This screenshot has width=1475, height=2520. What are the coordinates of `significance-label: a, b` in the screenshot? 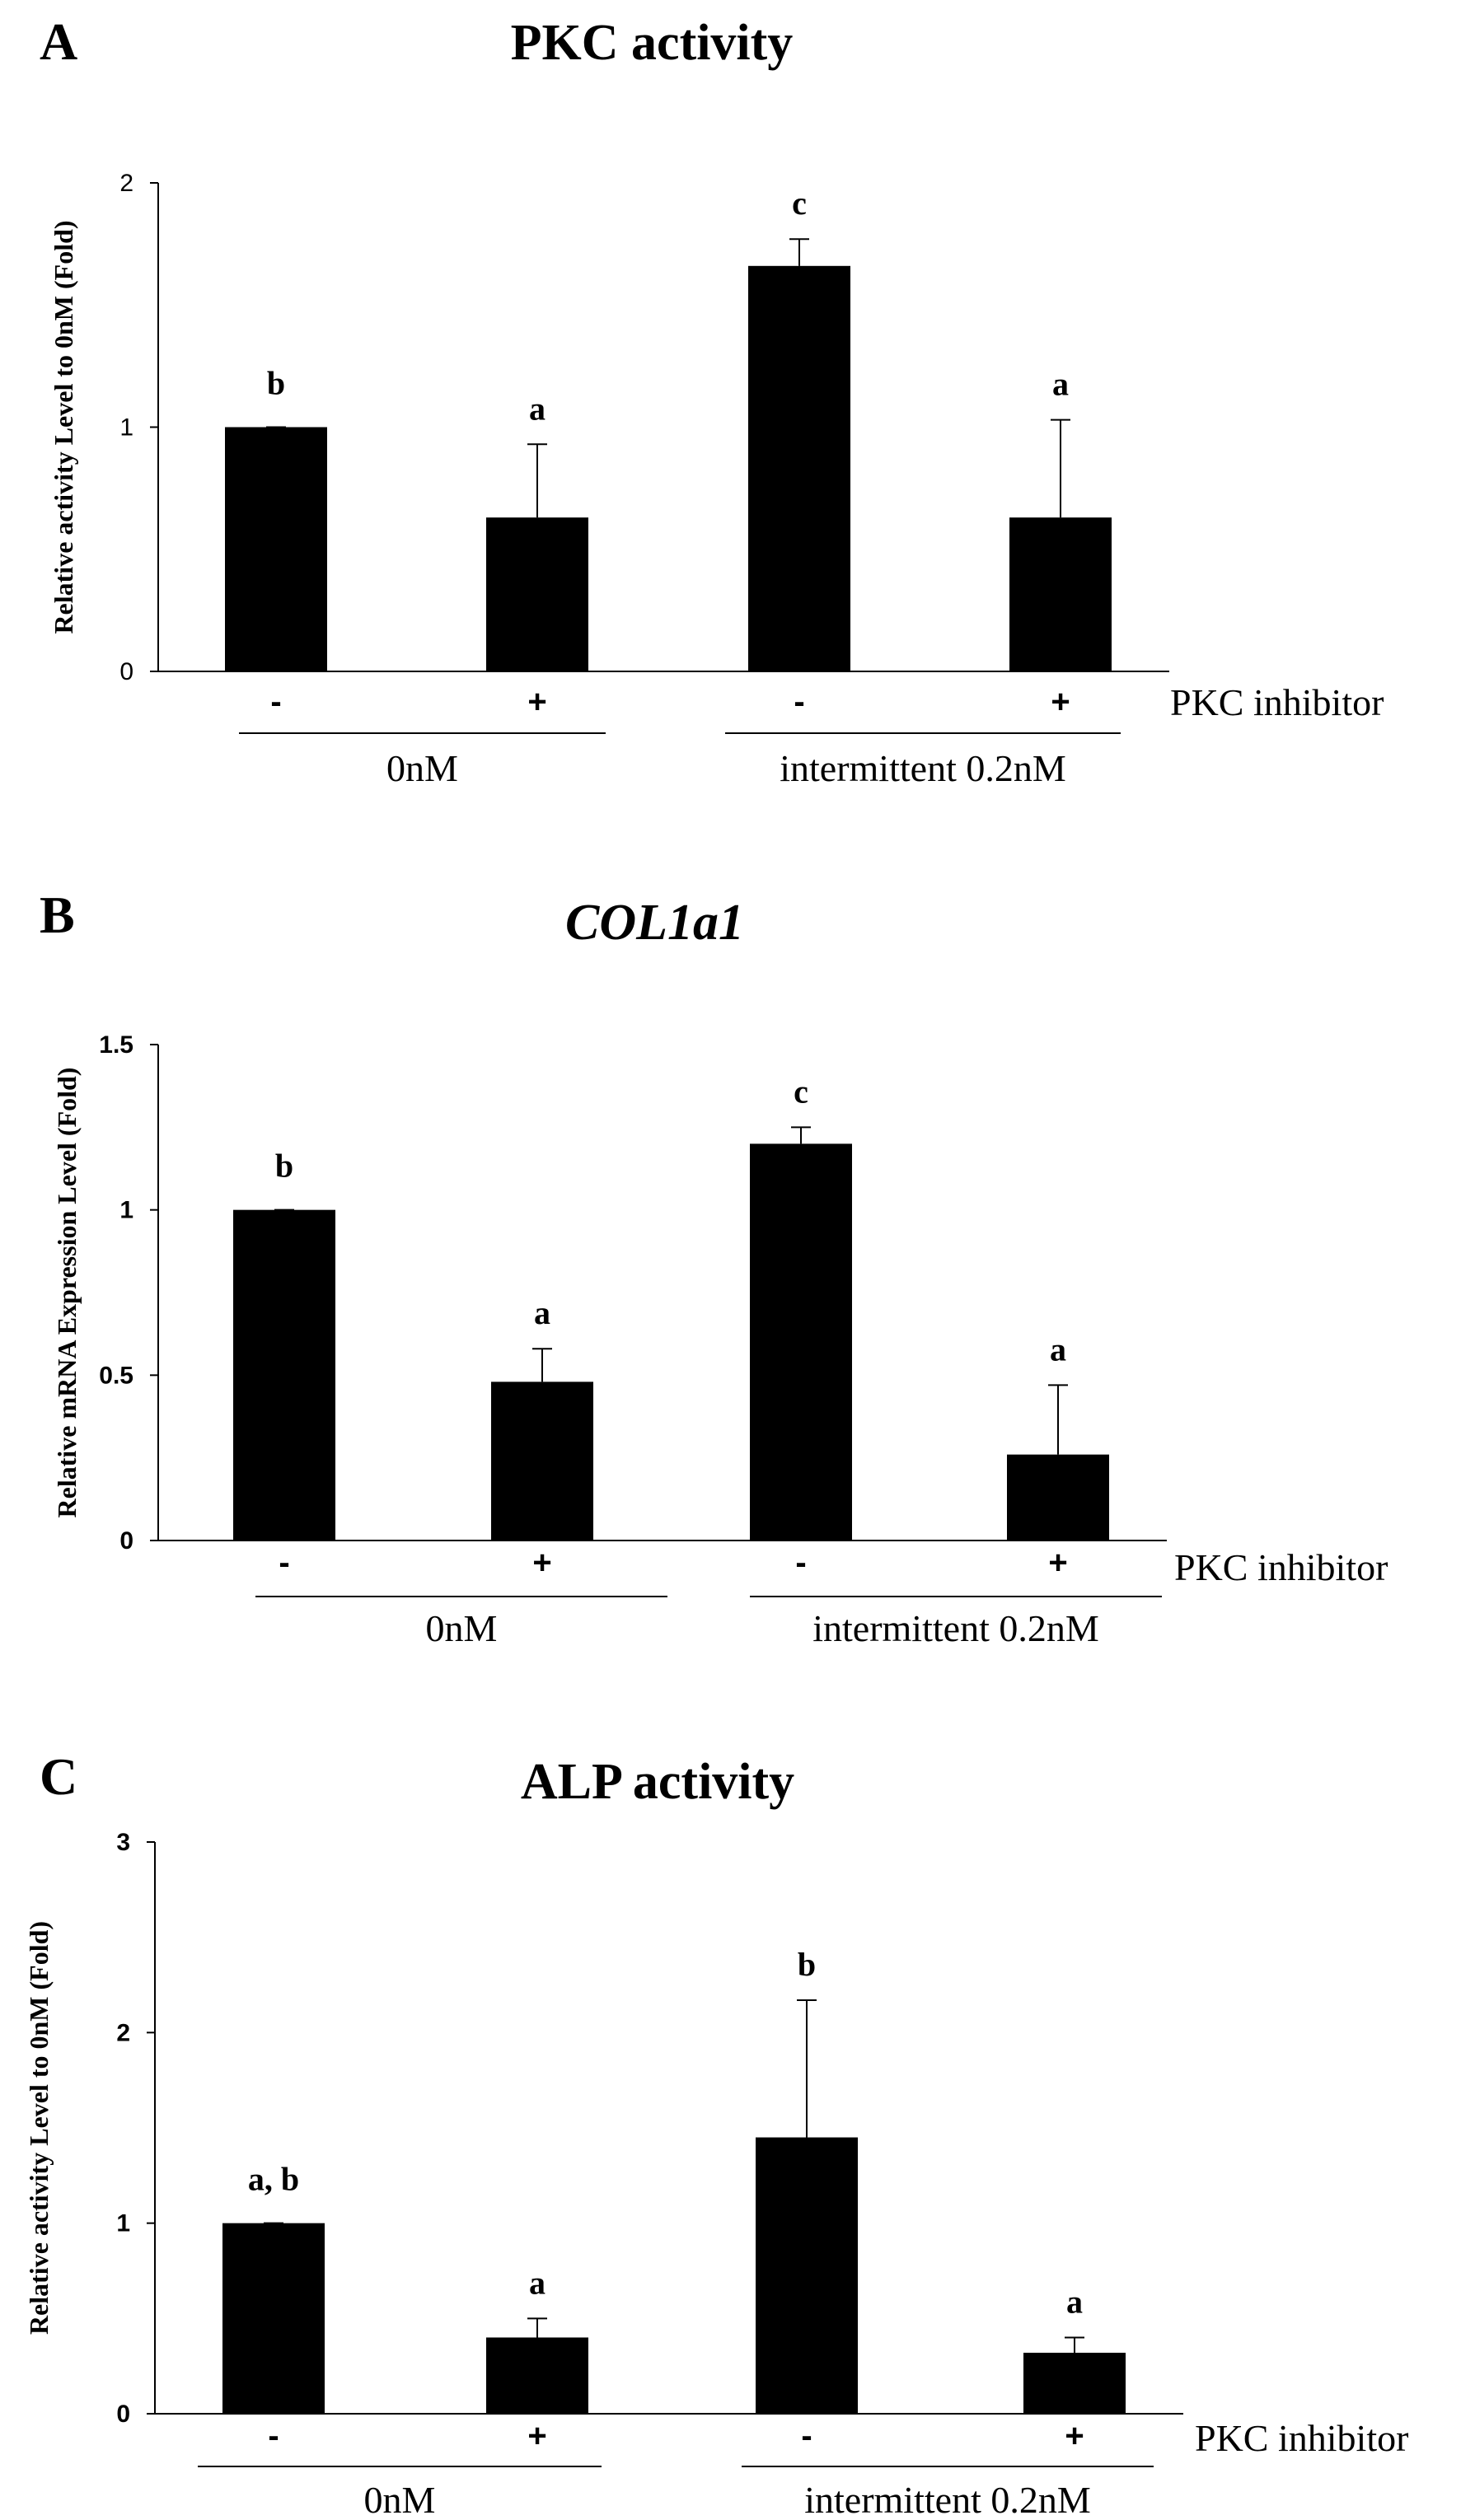 It's located at (273, 2179).